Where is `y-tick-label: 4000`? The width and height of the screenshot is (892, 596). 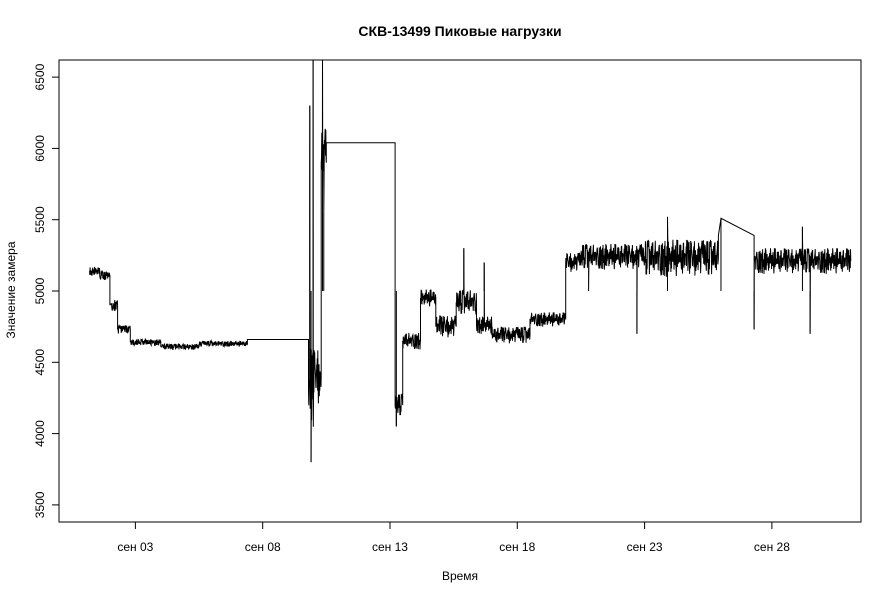 y-tick-label: 4000 is located at coordinates (40, 433).